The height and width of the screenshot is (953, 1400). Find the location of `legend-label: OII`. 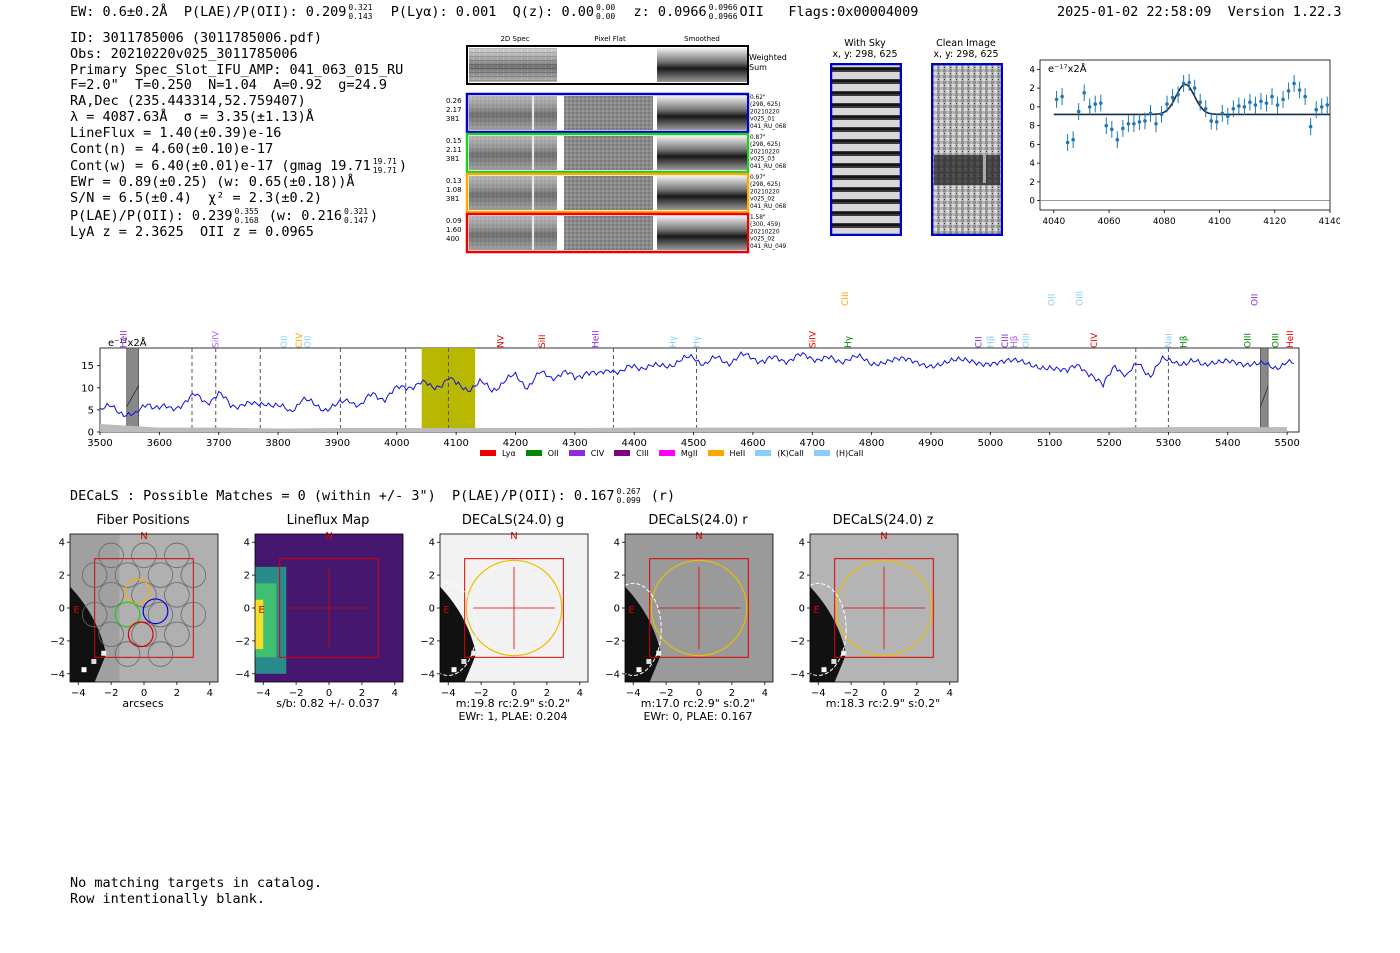

legend-label: OII is located at coordinates (553, 453).